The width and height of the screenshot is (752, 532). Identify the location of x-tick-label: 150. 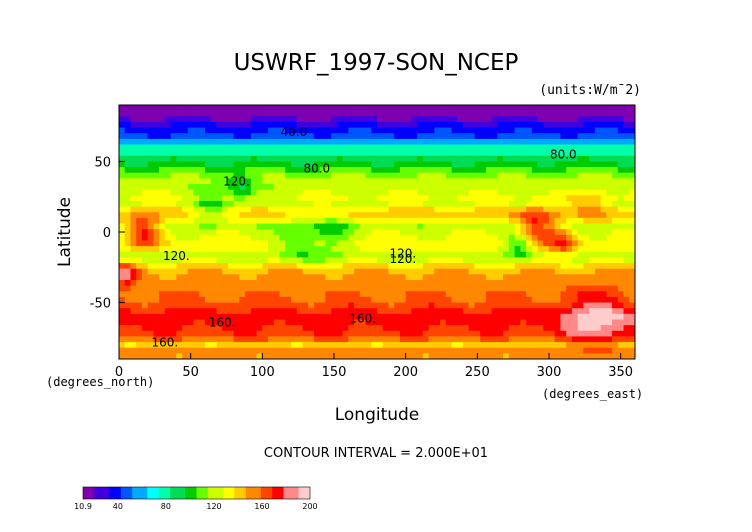
(334, 372).